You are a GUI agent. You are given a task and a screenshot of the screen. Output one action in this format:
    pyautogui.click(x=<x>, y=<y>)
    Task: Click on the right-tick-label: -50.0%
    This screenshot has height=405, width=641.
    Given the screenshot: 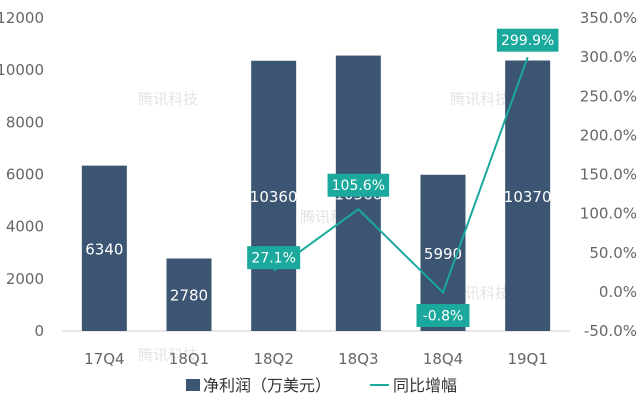 What is the action you would take?
    pyautogui.click(x=610, y=331)
    